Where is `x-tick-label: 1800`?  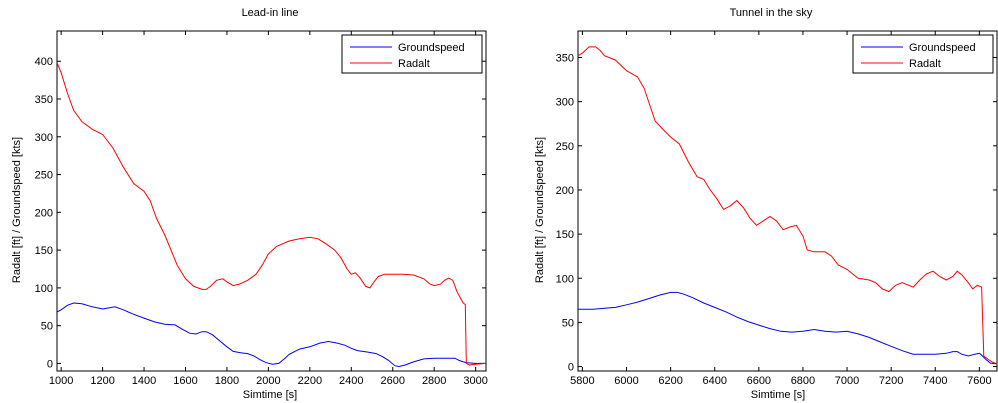 x-tick-label: 1800 is located at coordinates (227, 381).